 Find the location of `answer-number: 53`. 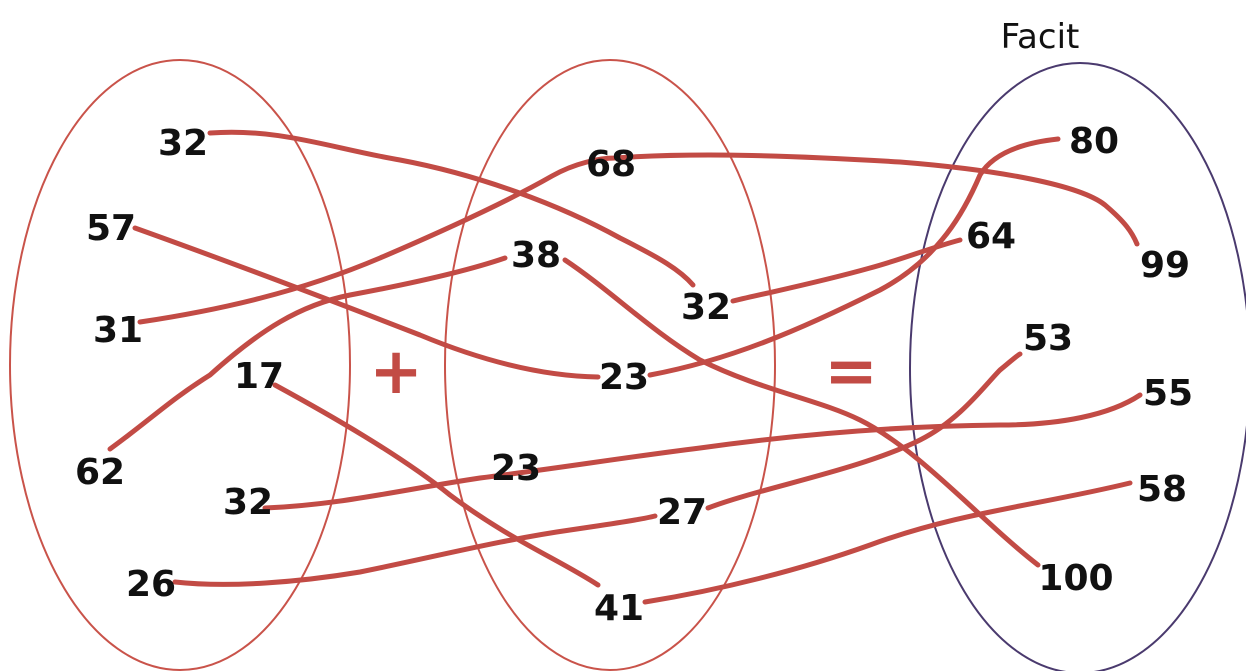

answer-number: 53 is located at coordinates (1048, 338).